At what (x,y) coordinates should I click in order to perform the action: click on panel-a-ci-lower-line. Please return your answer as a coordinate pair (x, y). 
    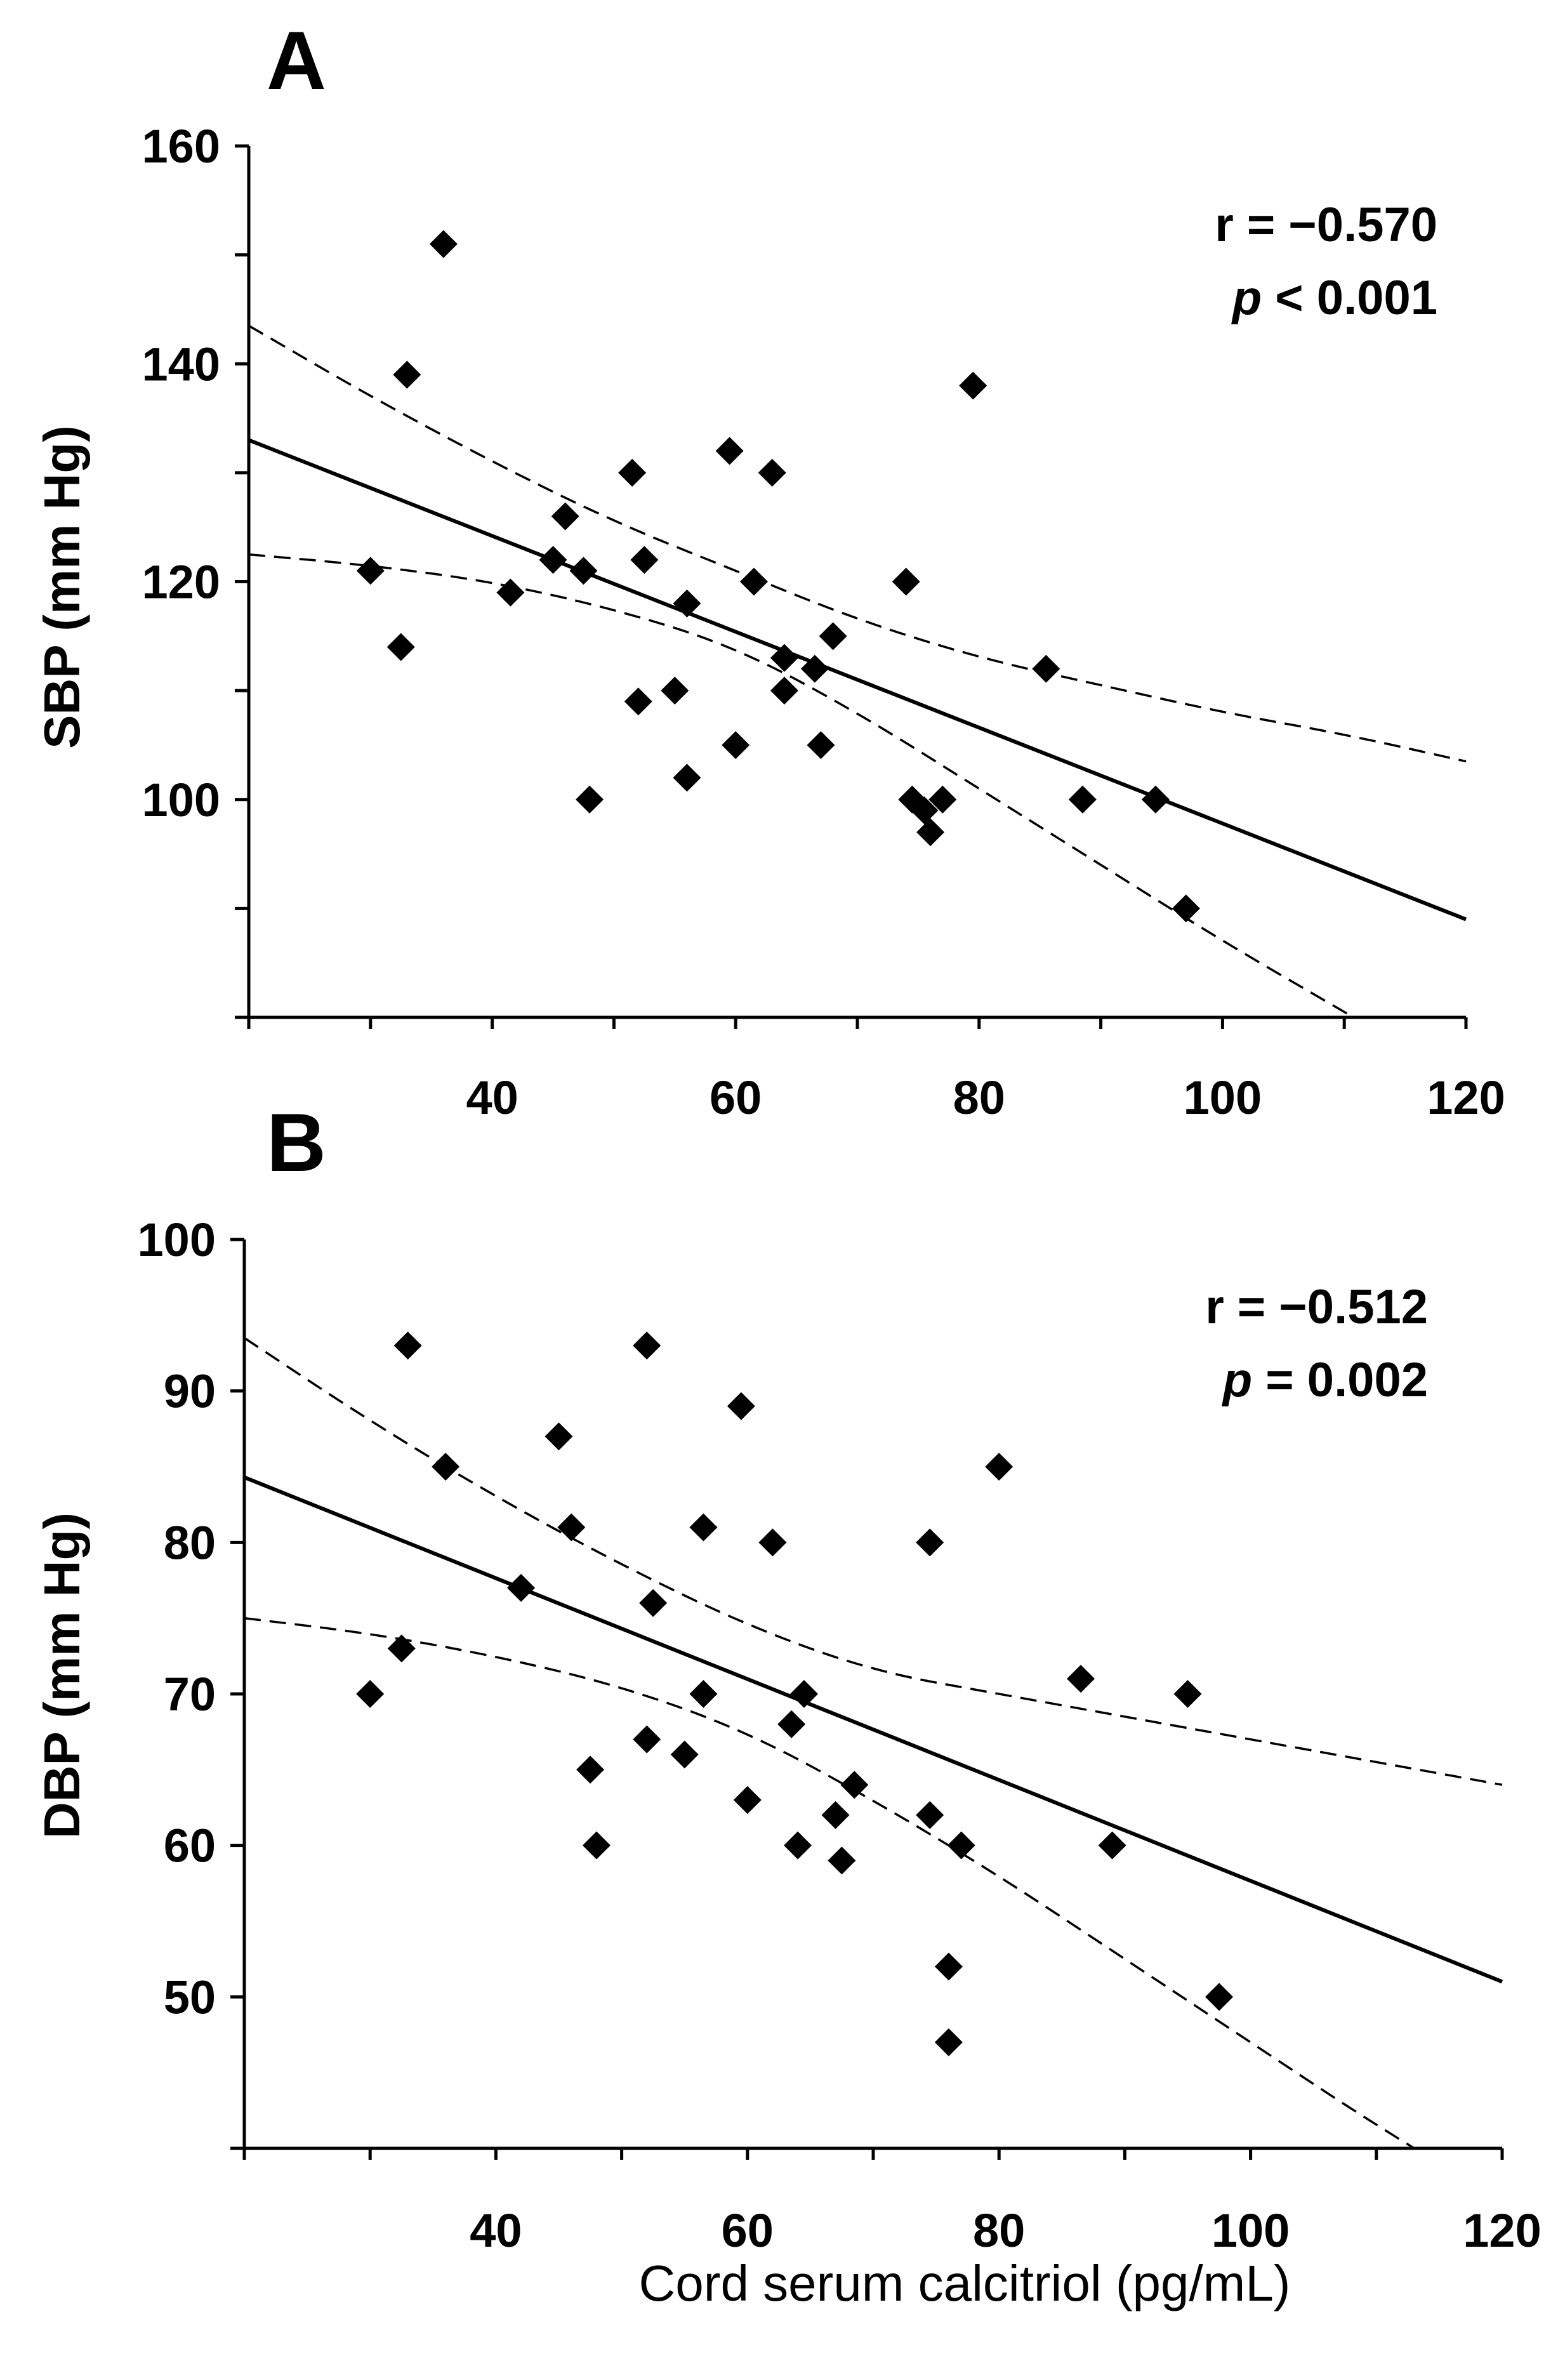
    Looking at the image, I should click on (802, 785).